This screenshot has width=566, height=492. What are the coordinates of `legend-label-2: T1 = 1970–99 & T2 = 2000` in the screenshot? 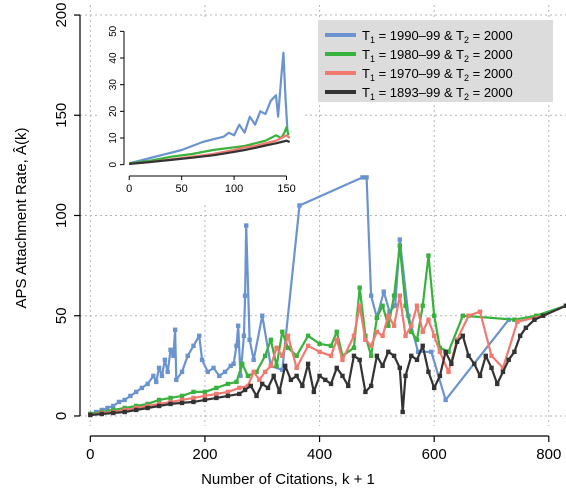 It's located at (437, 74).